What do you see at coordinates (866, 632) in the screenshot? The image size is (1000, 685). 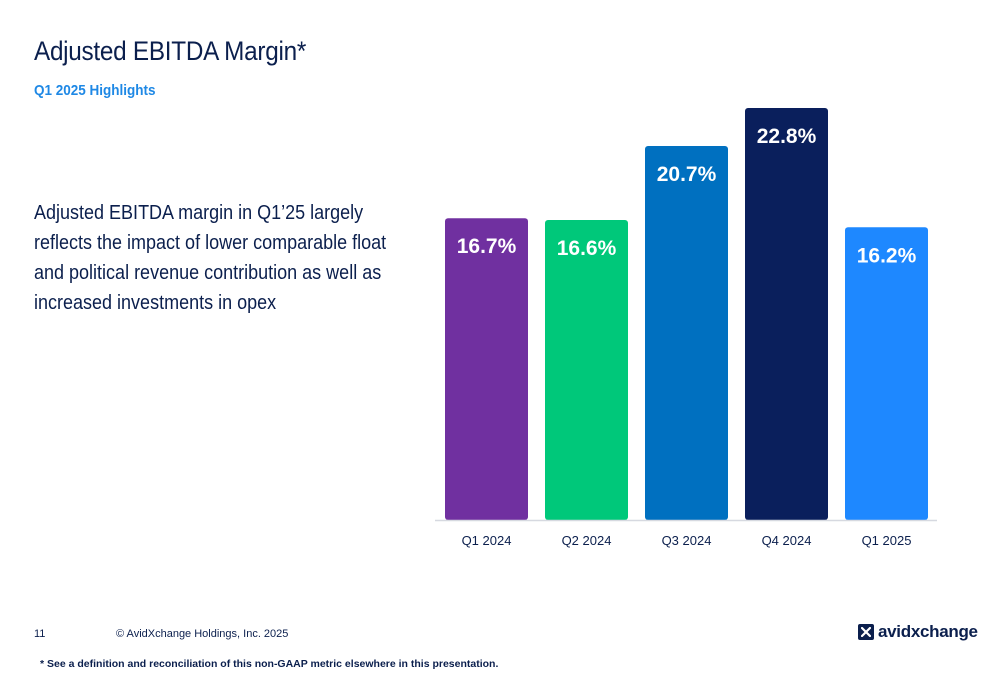 I see `x-logo-icon` at bounding box center [866, 632].